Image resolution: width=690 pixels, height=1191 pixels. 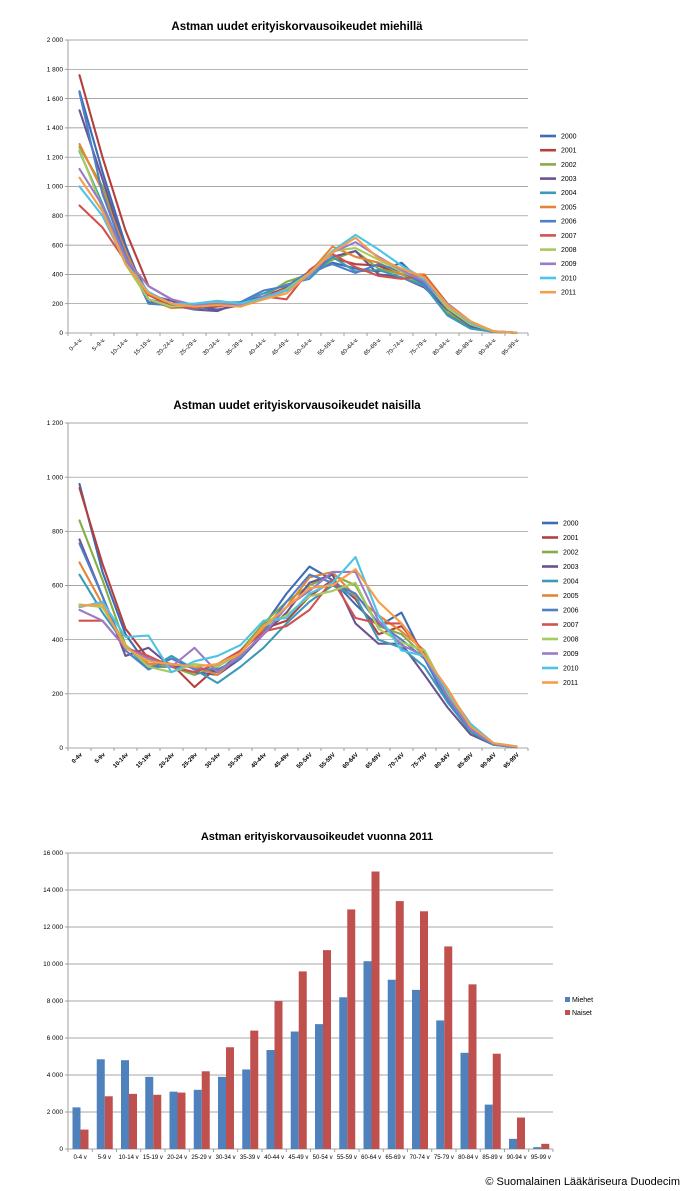 I want to click on x-tick-label: 95–99-v., so click(x=511, y=347).